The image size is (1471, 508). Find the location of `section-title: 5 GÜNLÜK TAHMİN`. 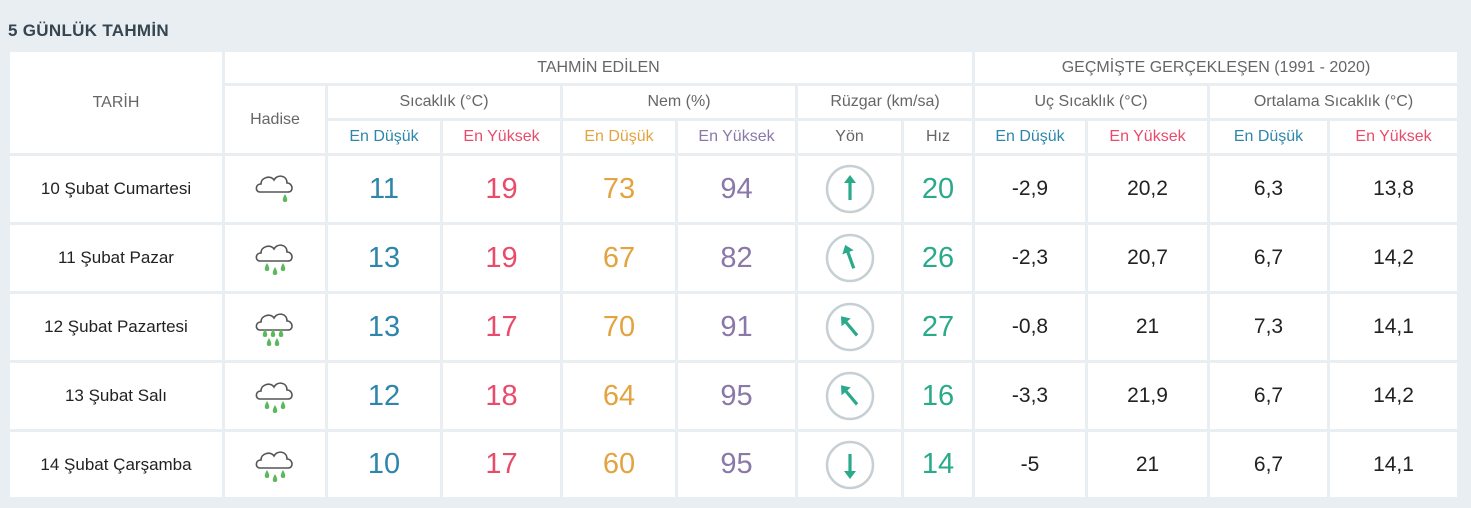

section-title: 5 GÜNLÜK TAHMİN is located at coordinates (88, 30).